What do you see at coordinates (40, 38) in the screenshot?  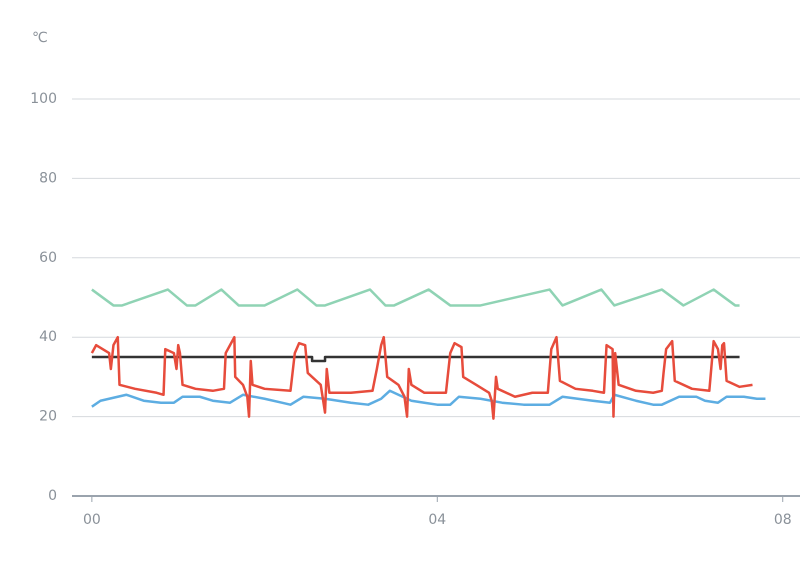 I see `y-unit: ℃` at bounding box center [40, 38].